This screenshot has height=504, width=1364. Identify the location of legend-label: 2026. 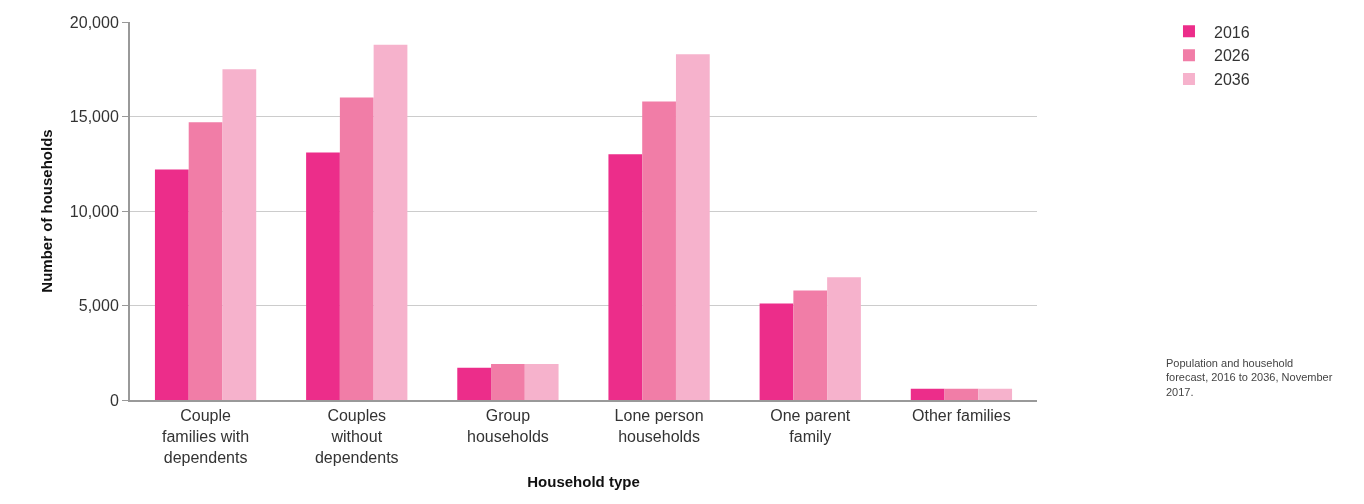
(1231, 56).